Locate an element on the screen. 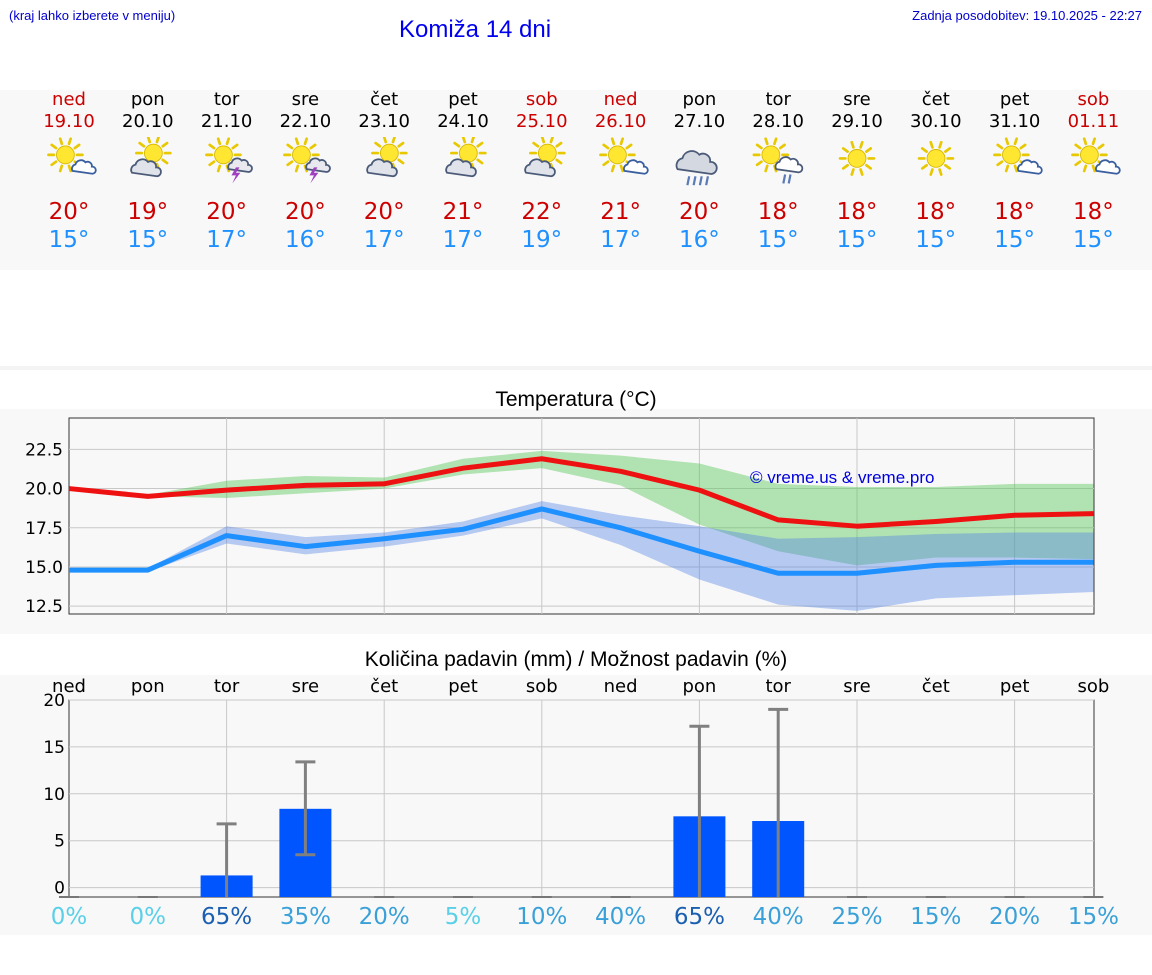  precipitation-probability: 25% is located at coordinates (857, 917).